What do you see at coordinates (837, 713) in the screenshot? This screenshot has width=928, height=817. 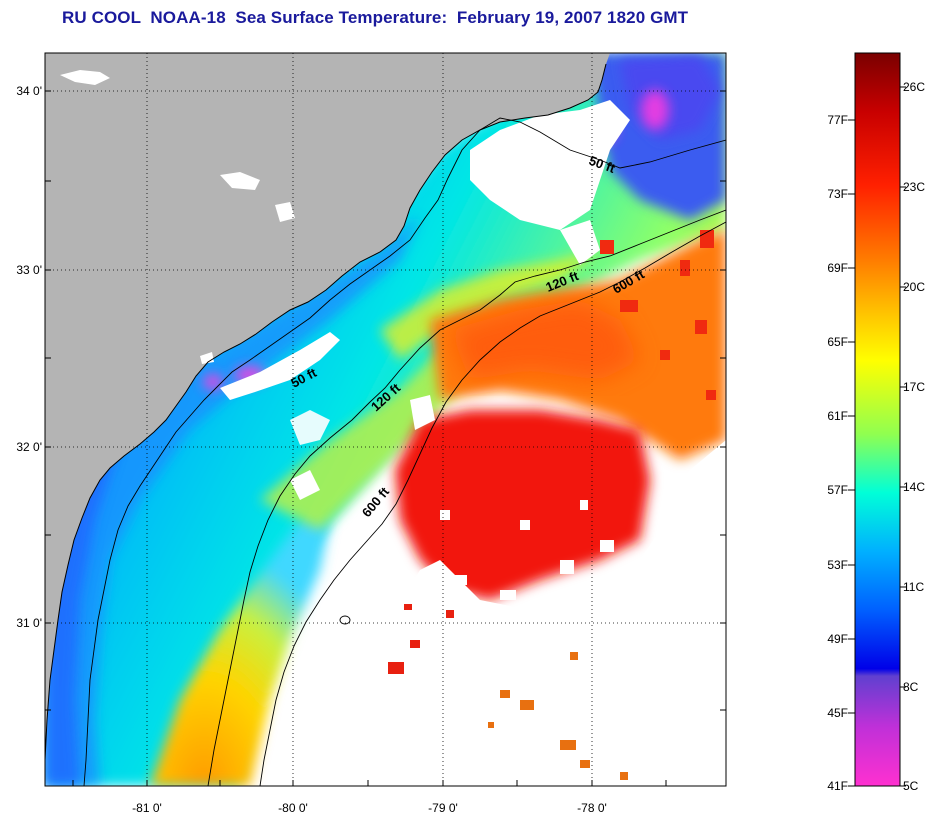 I see `colorbar-label-45f: 45F` at bounding box center [837, 713].